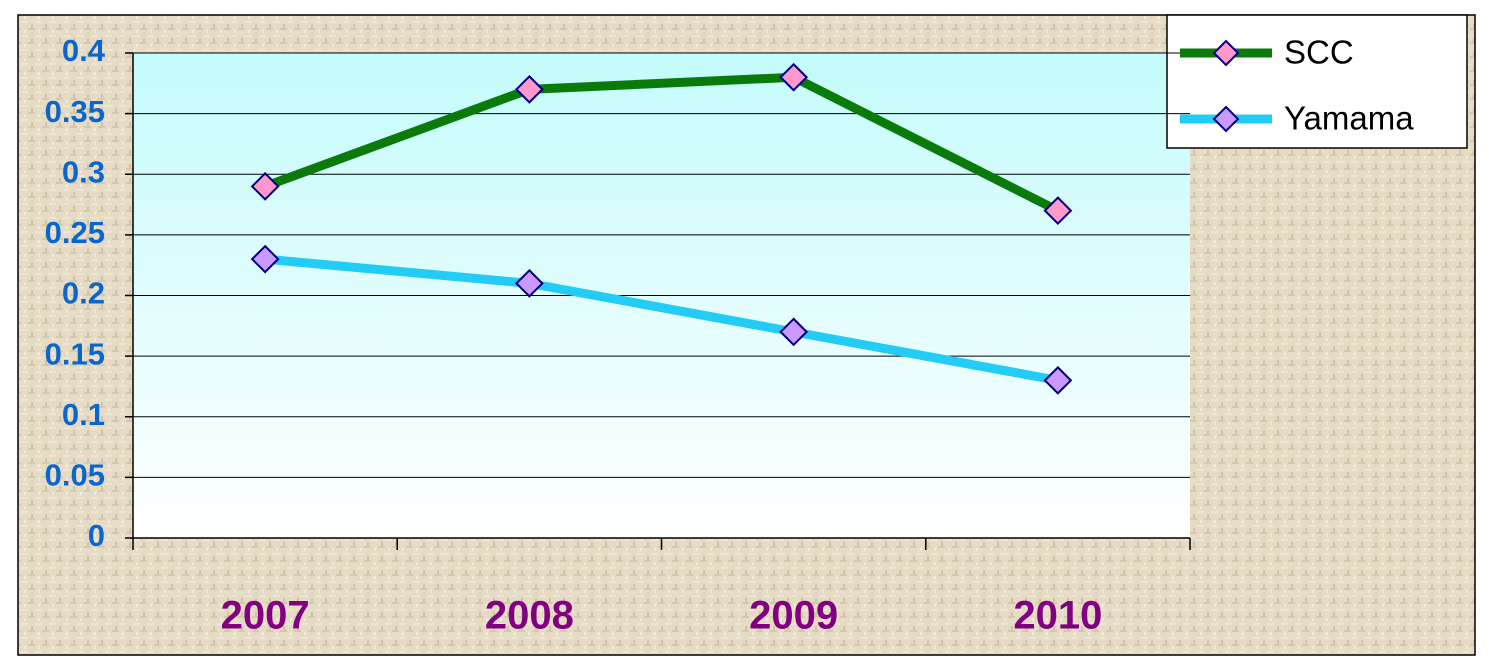 Image resolution: width=1490 pixels, height=671 pixels. I want to click on x-tick-label: 2009, so click(793, 616).